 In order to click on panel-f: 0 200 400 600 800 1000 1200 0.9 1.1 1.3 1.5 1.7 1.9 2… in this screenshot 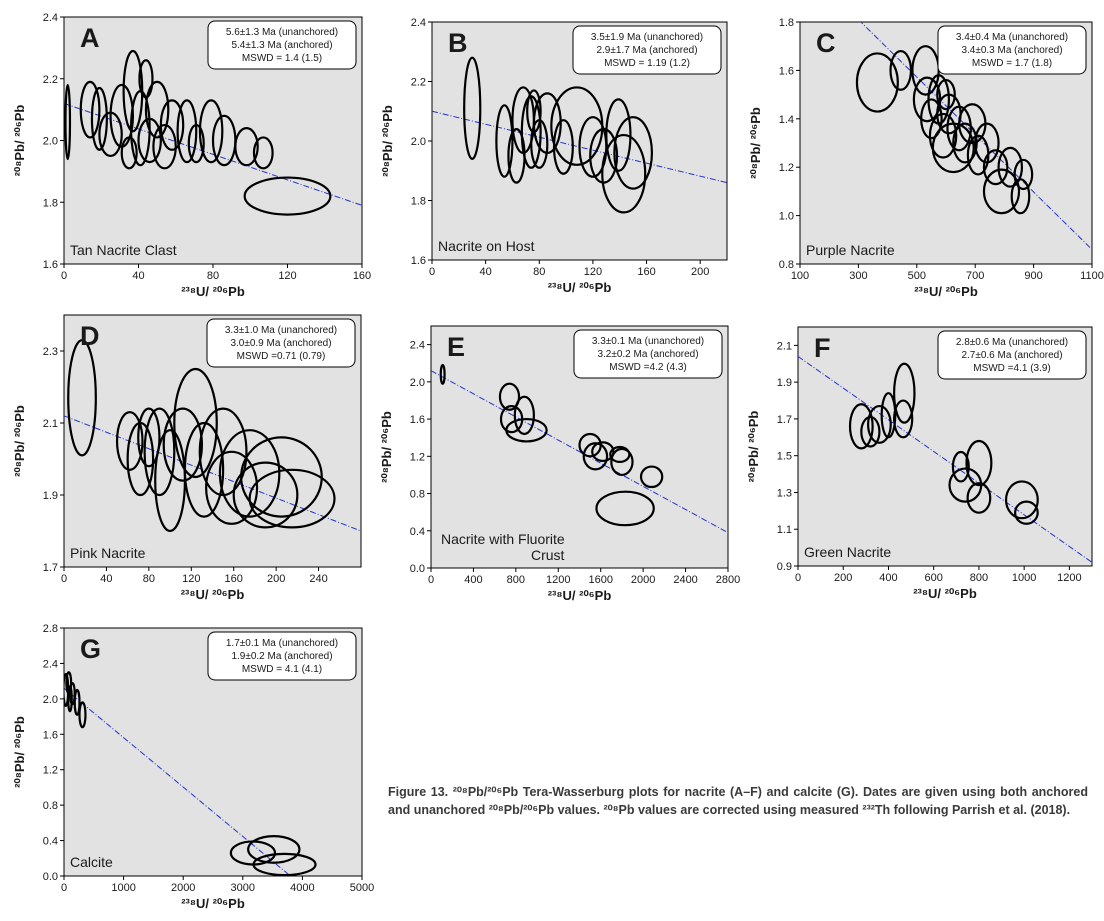, I will do `click(919, 463)`.